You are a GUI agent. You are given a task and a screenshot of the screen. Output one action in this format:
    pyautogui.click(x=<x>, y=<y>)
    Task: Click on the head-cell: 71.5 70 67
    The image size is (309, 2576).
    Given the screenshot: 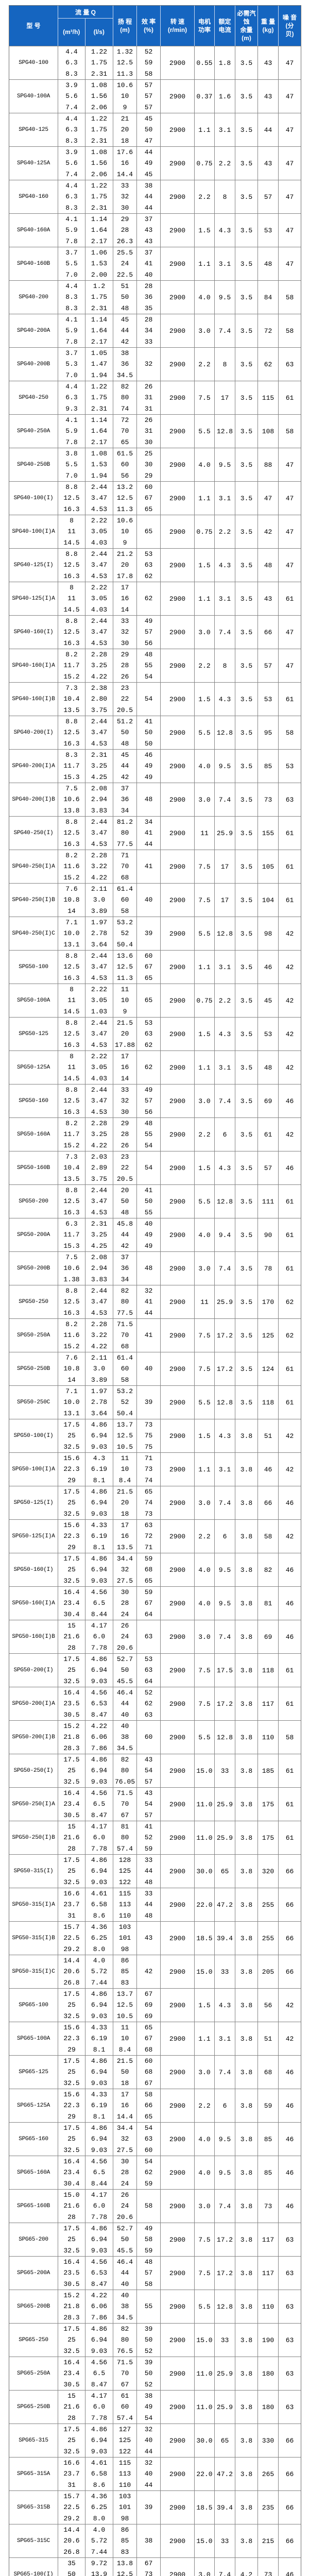 What is the action you would take?
    pyautogui.click(x=125, y=1804)
    